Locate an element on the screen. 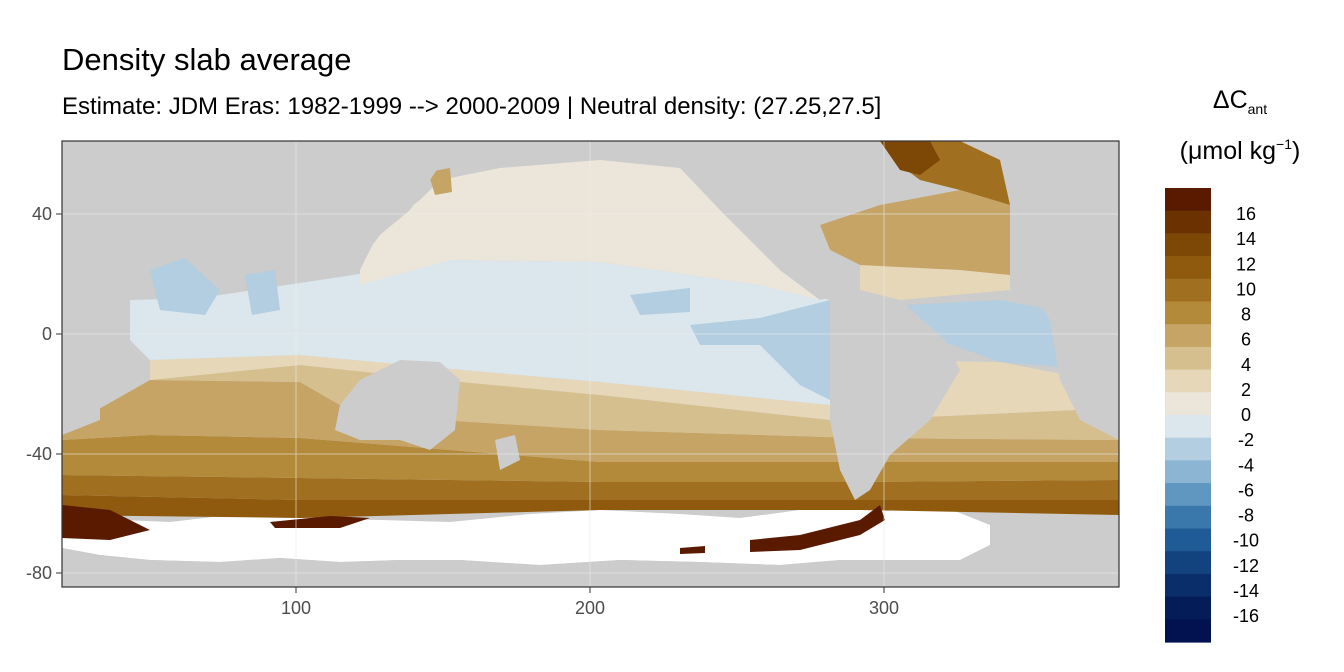  land-new-zealand is located at coordinates (507, 452).